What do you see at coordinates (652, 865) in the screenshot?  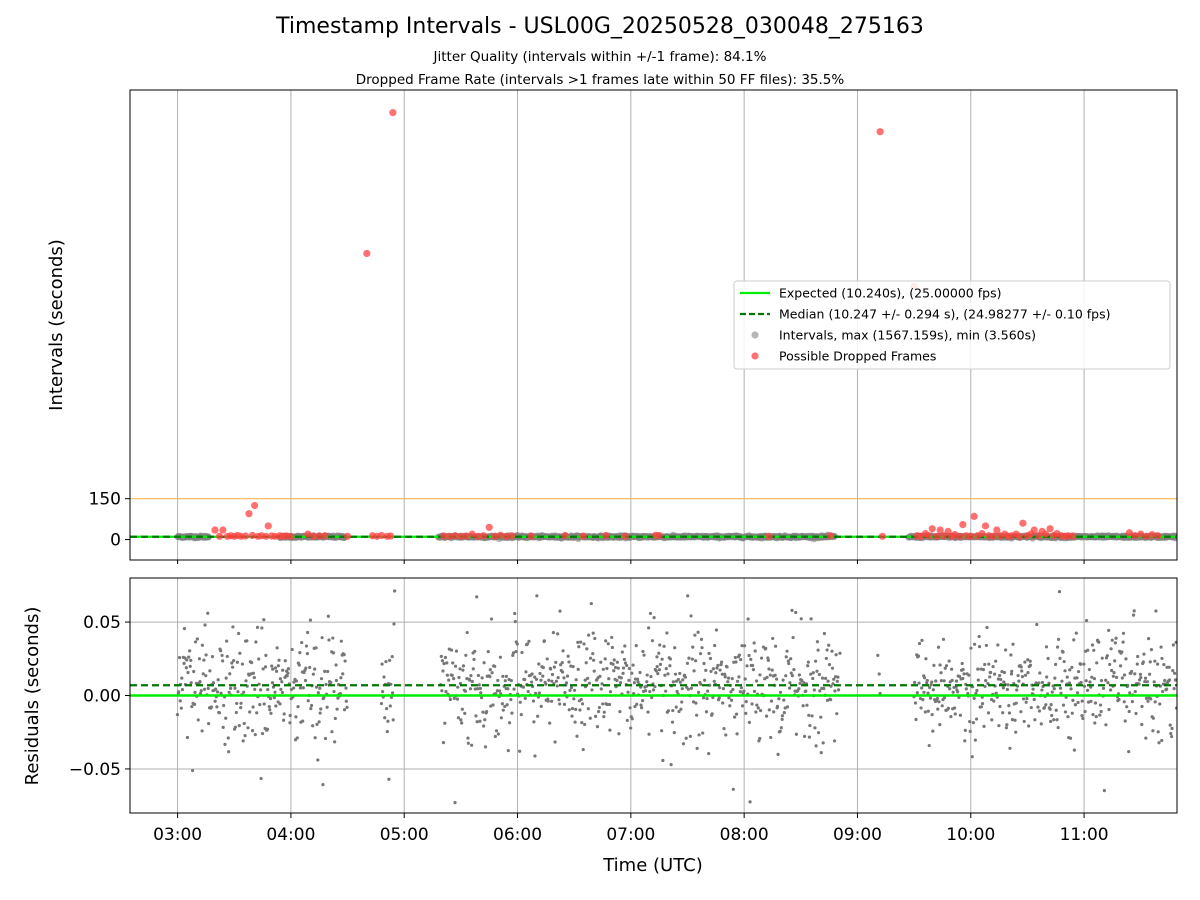 I see `bottom-xlabel: Time (UTC)` at bounding box center [652, 865].